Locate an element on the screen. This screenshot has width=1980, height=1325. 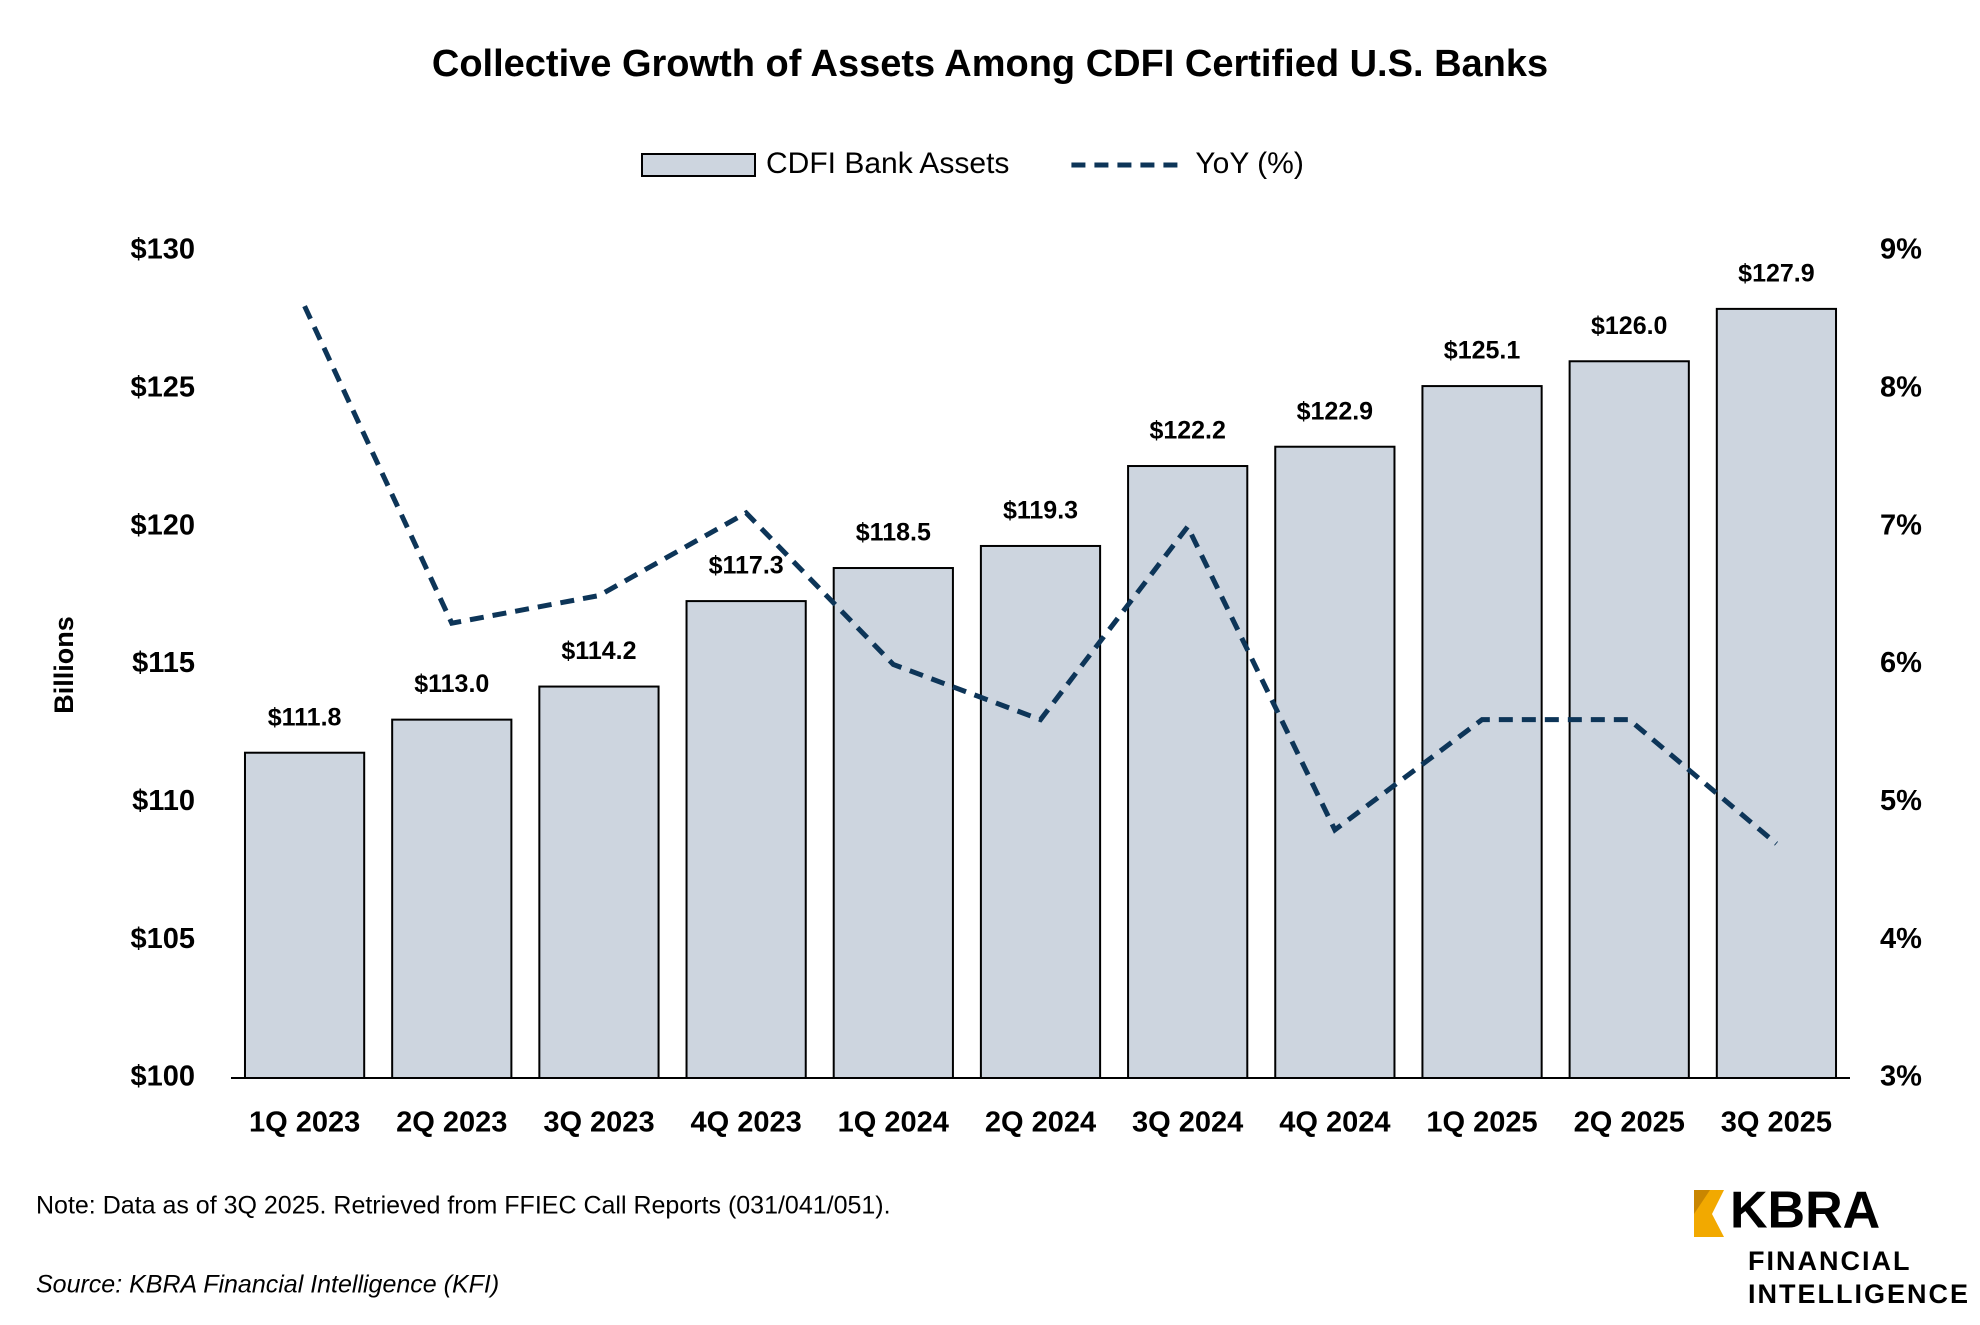
value-label: $111.8 is located at coordinates (305, 717).